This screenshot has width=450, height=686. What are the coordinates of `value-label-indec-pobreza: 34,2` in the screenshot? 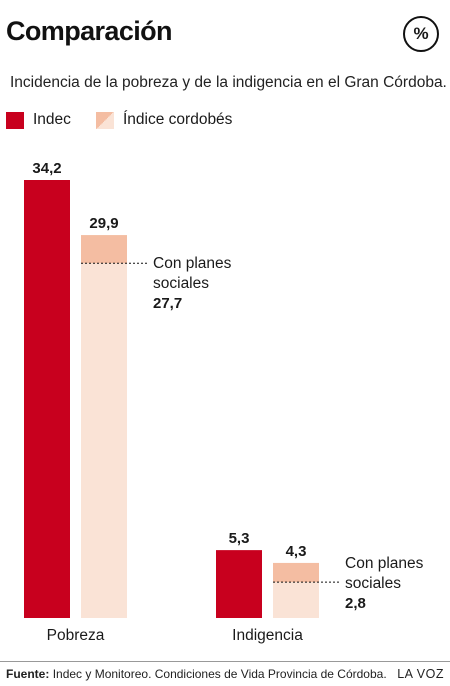 It's located at (46, 168).